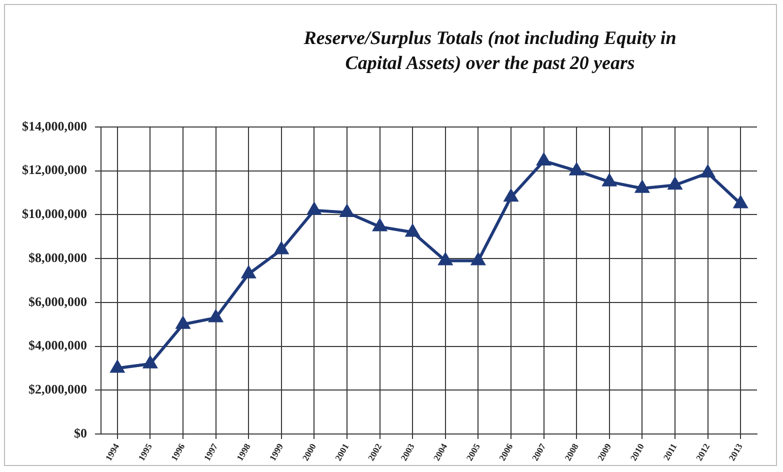 The width and height of the screenshot is (783, 472). What do you see at coordinates (80, 432) in the screenshot?
I see `y-tick-label: $0` at bounding box center [80, 432].